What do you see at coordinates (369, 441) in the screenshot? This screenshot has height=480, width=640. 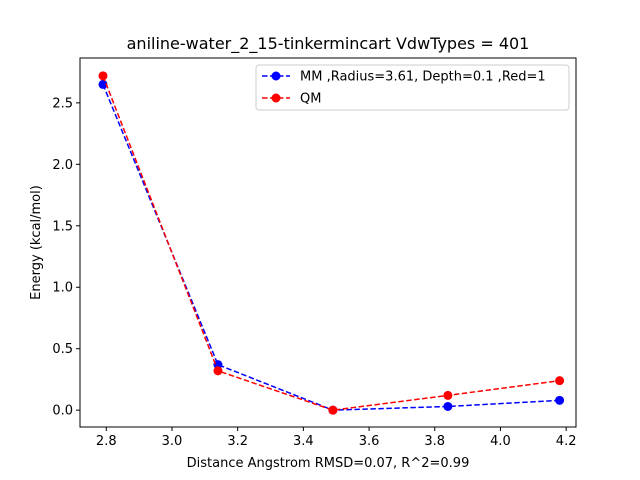 I see `x-tick-label: 3.6` at bounding box center [369, 441].